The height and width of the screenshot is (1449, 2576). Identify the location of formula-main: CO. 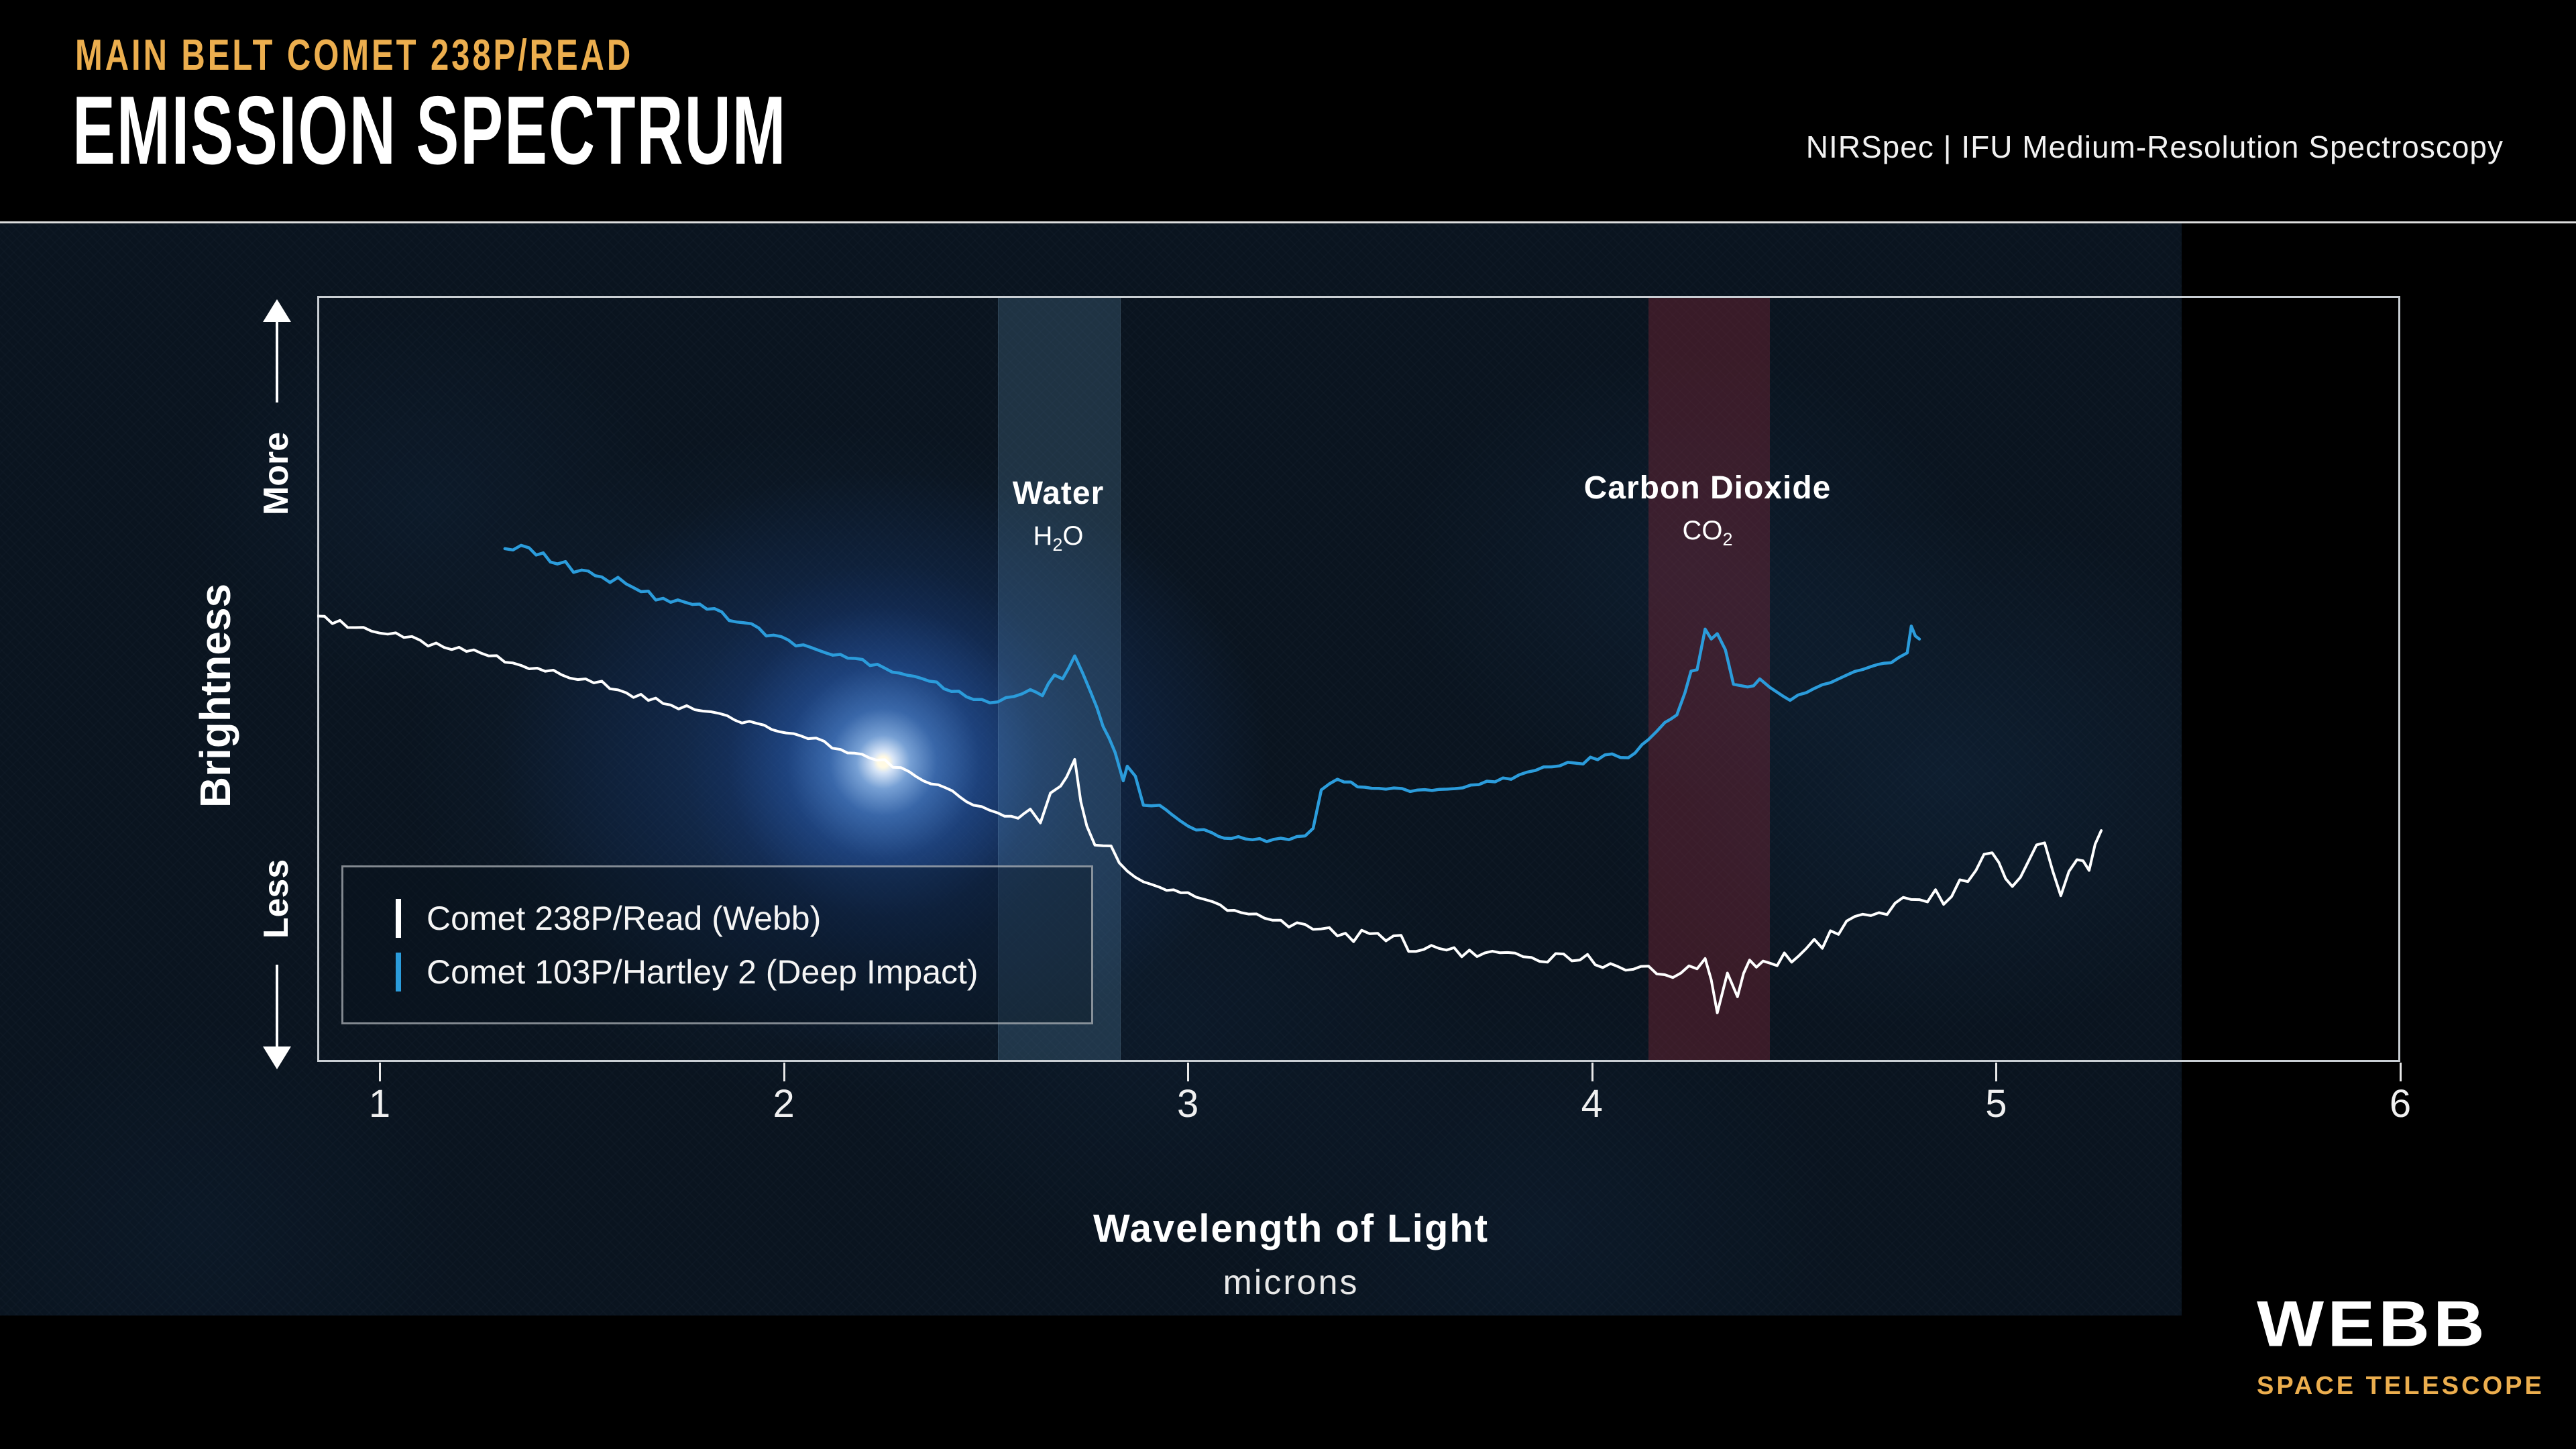
(1702, 530).